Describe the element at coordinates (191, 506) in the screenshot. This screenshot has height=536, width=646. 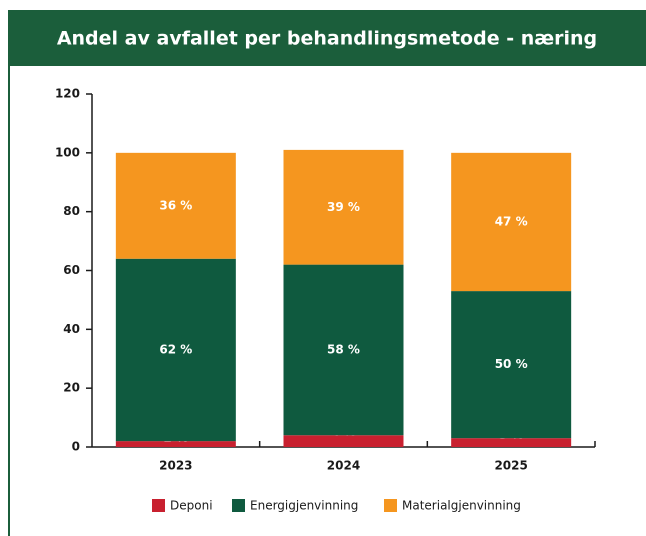
I see `legend-label: Deponi` at that location.